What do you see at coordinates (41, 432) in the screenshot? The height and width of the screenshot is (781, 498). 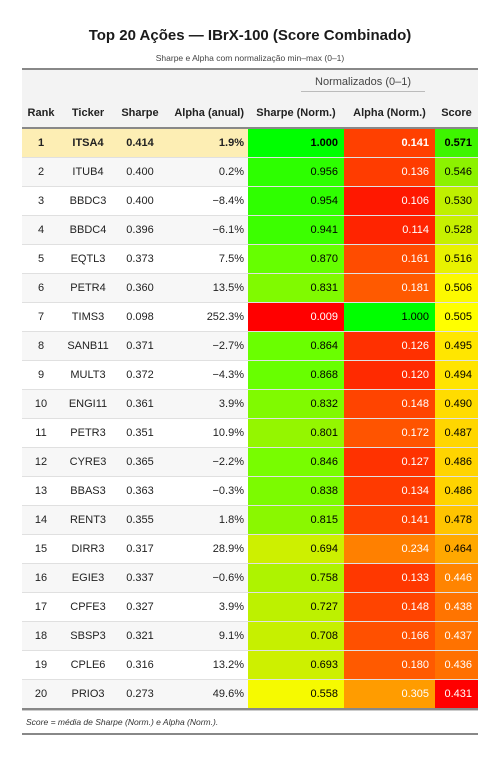 I see `cell-rank: 11` at bounding box center [41, 432].